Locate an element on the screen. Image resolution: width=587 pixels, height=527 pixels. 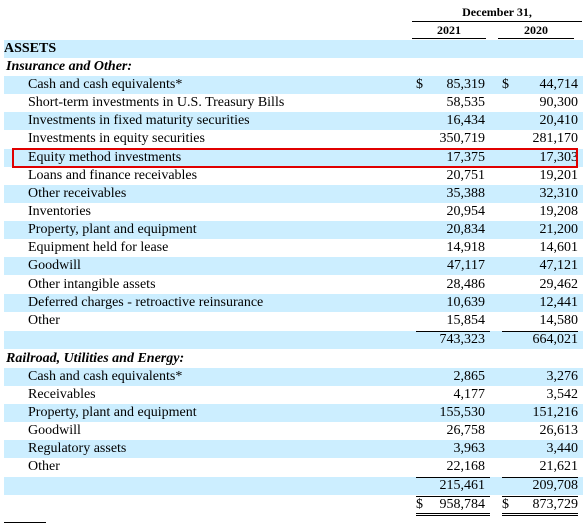
value-2020: 20,410 is located at coordinates (559, 120).